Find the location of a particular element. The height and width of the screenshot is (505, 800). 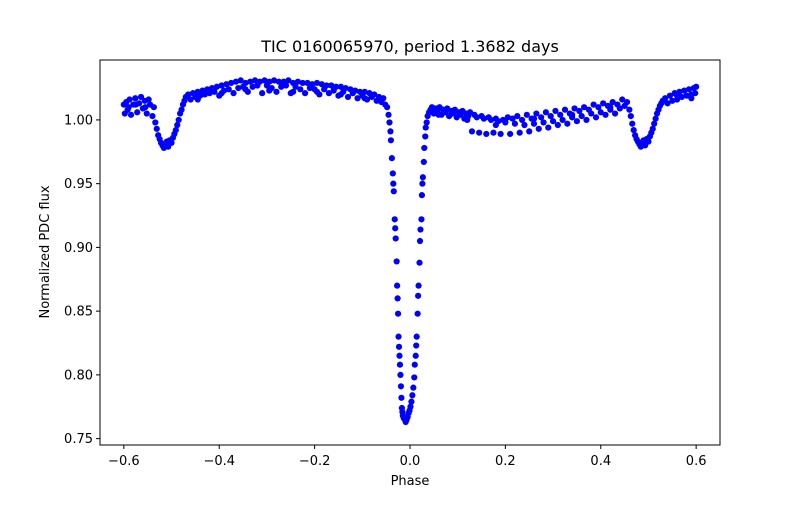

x-tick-label: 0.2 is located at coordinates (505, 461).